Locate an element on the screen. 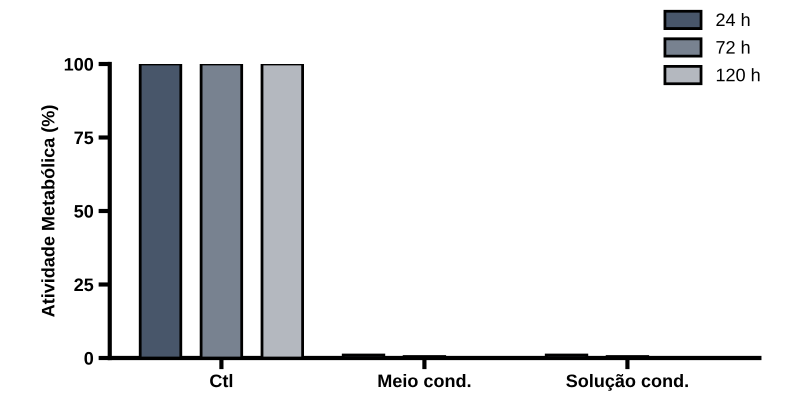 The width and height of the screenshot is (807, 400). y-axis-title: Atividade Metabólica (%) is located at coordinates (49, 211).